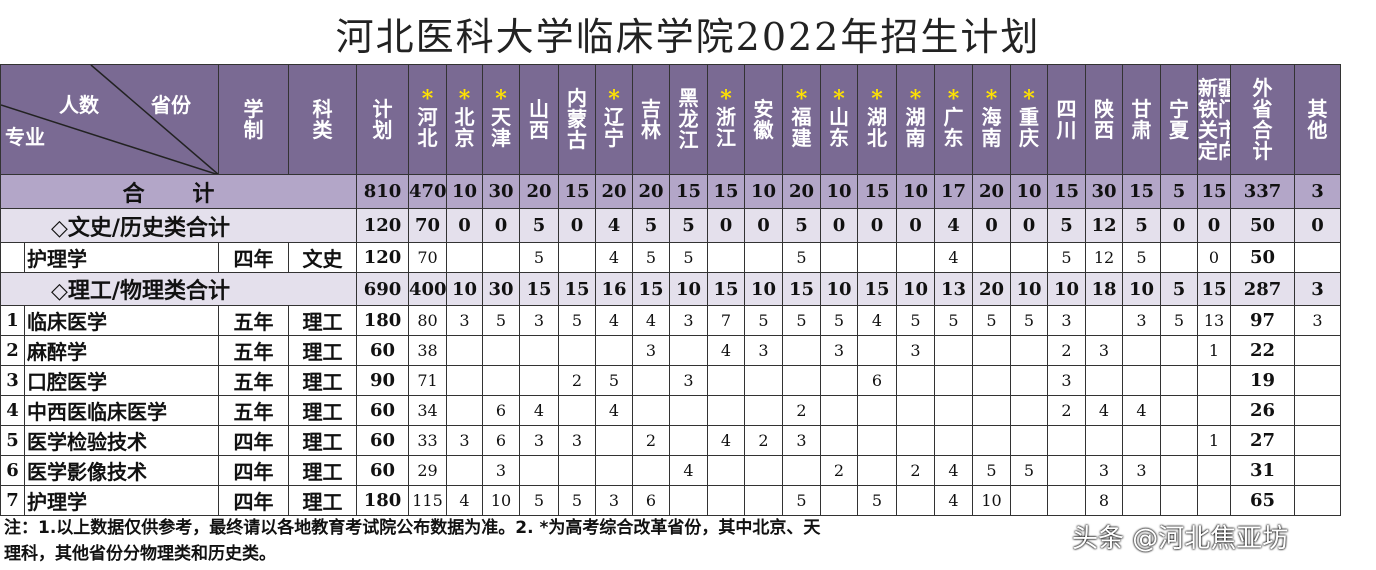 The height and width of the screenshot is (570, 1376). What do you see at coordinates (12, 440) in the screenshot?
I see `row-index: 5` at bounding box center [12, 440].